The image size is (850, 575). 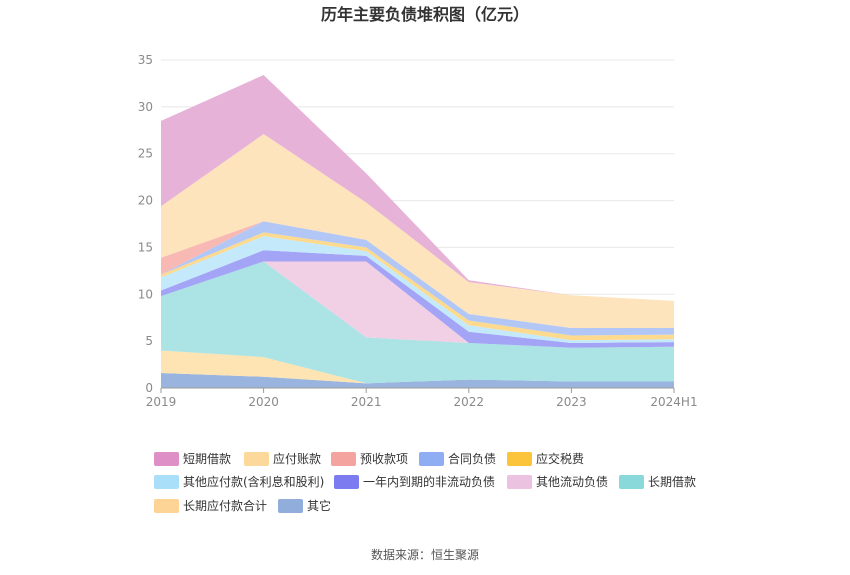 I want to click on legend-item: 预收款项, so click(x=369, y=459).